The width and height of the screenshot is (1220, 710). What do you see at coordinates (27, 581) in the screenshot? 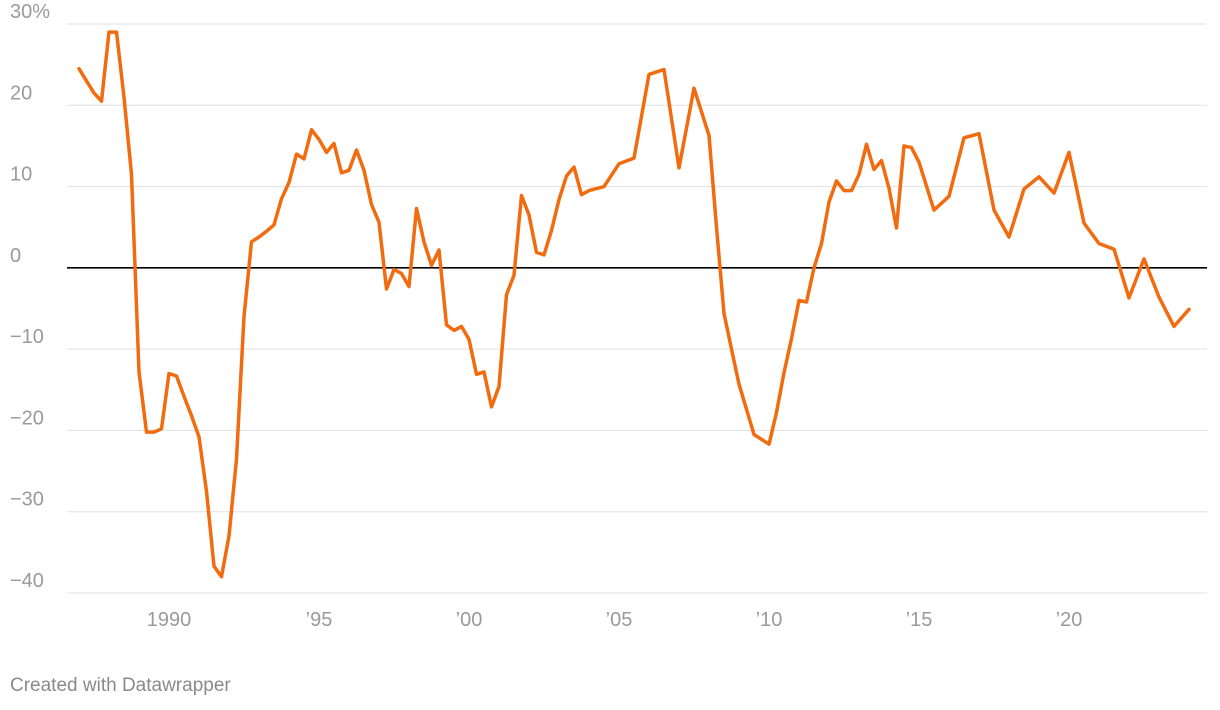
I see `y-tick-label: −40` at bounding box center [27, 581].